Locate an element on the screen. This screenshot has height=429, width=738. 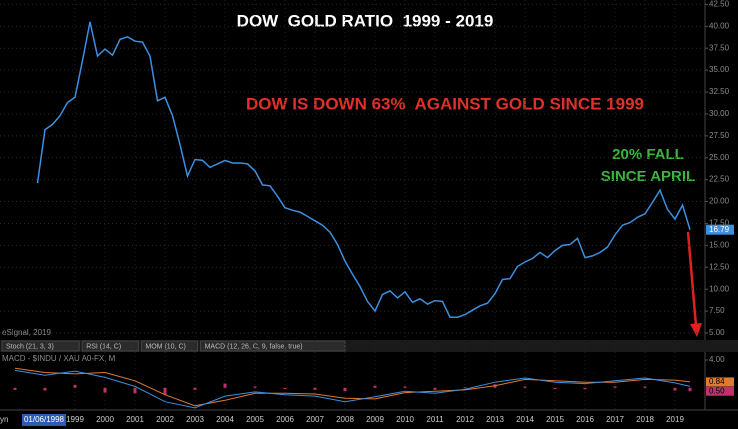
x-tick-label: 2013 is located at coordinates (495, 419).